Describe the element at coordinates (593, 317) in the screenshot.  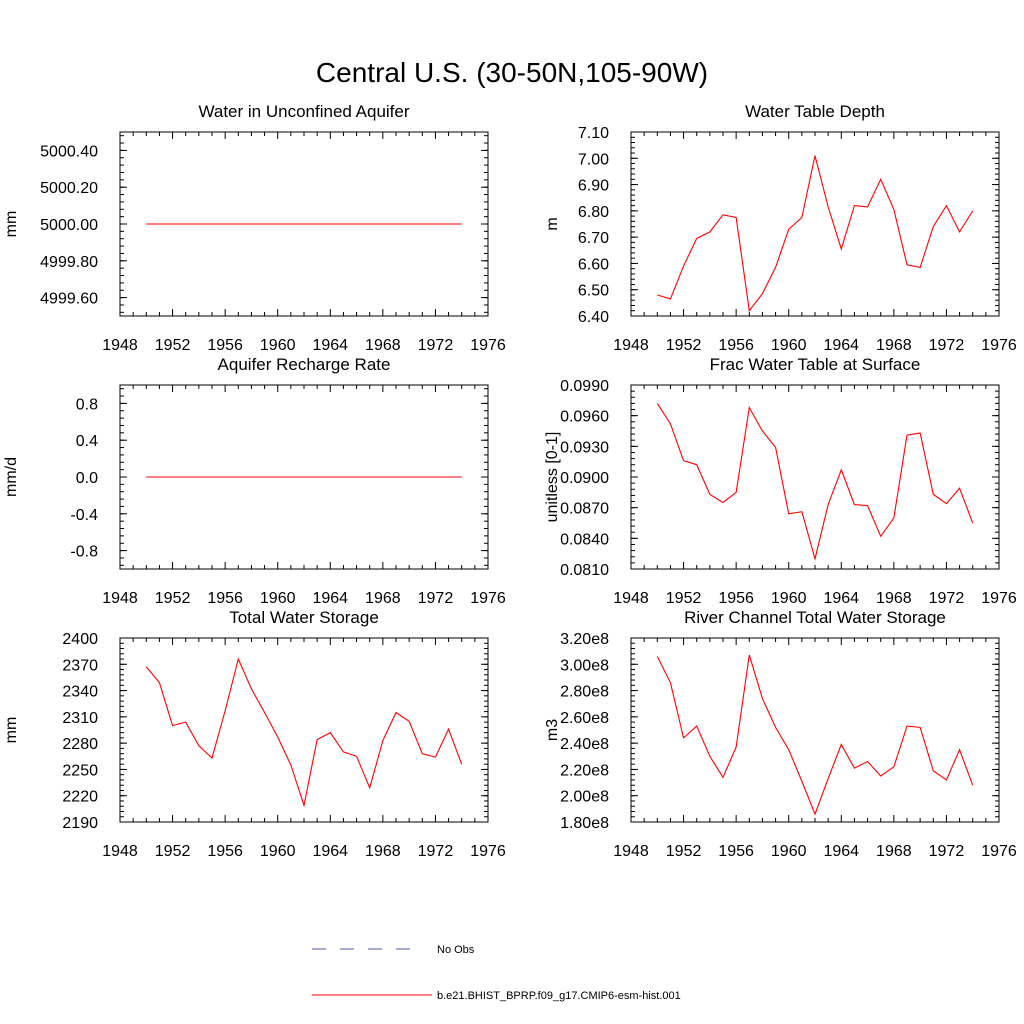
I see `y-tick-label: 6.40` at that location.